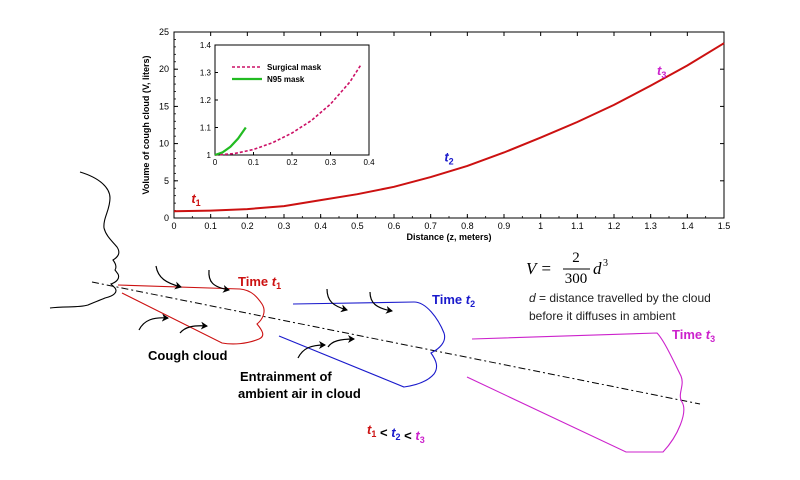  Describe the element at coordinates (597, 268) in the screenshot. I see `equation-rhs: d` at that location.